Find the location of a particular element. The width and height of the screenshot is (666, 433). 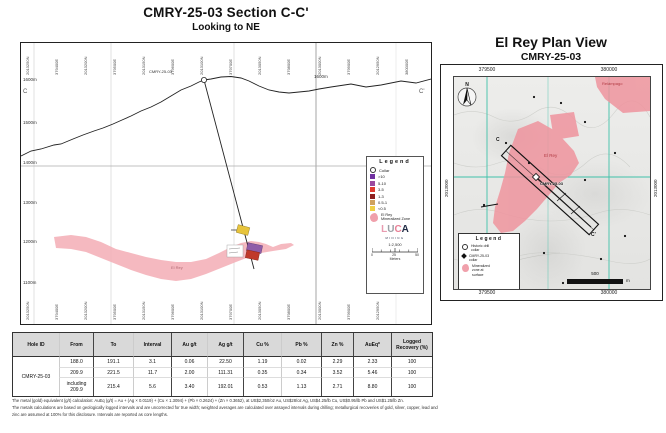

table-cell: 0.02 is located at coordinates (301, 362).